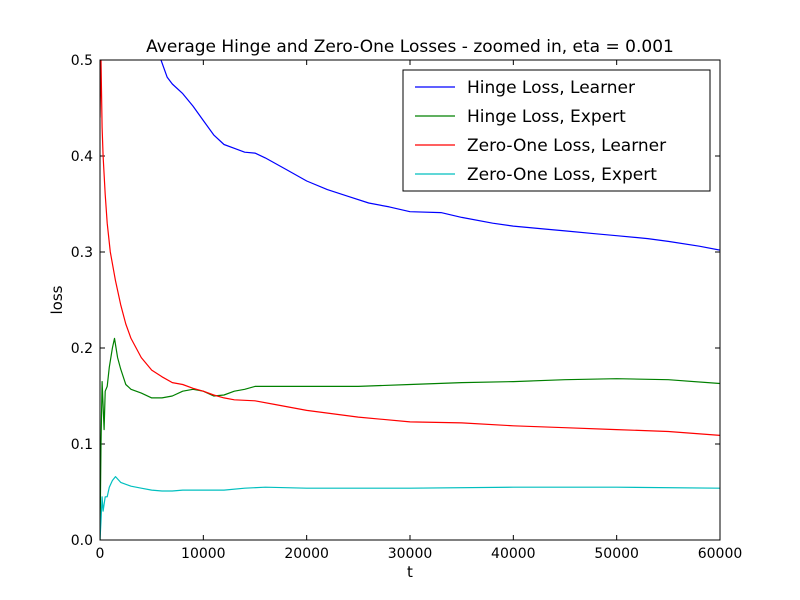 Image resolution: width=800 pixels, height=600 pixels. What do you see at coordinates (82, 445) in the screenshot?
I see `y-tick-label: 0.1` at bounding box center [82, 445].